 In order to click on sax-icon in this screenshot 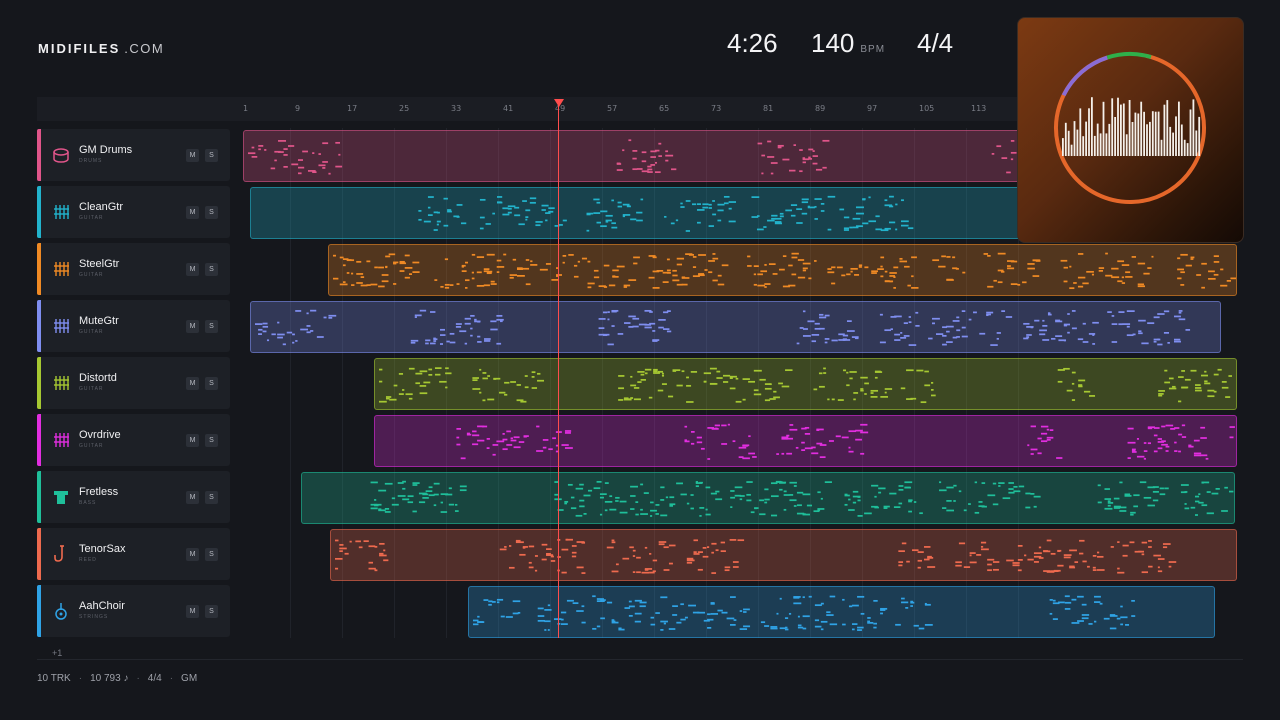, I will do `click(59, 553)`.